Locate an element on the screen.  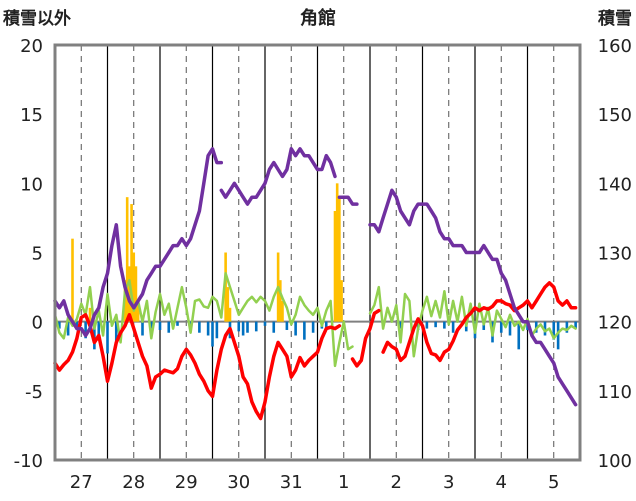
left-tick-label: -5 is located at coordinates (34, 392).